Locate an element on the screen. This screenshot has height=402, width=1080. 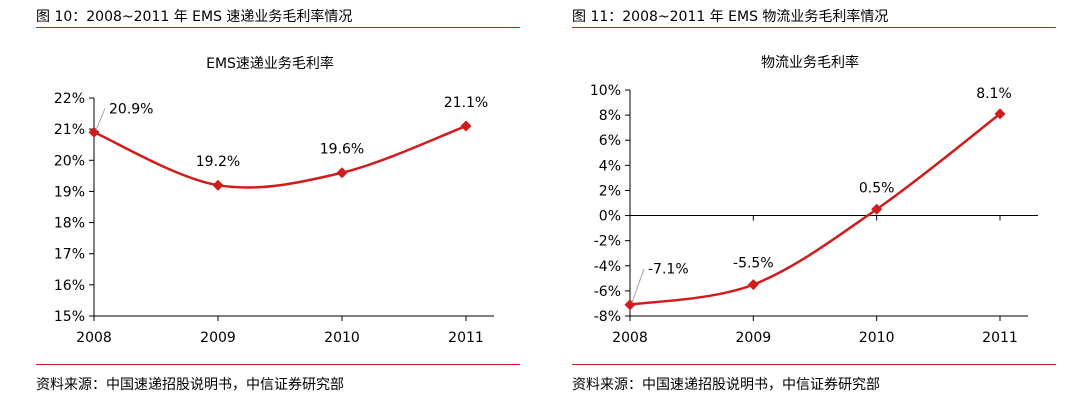
y-tick-label: 20% is located at coordinates (69, 161).